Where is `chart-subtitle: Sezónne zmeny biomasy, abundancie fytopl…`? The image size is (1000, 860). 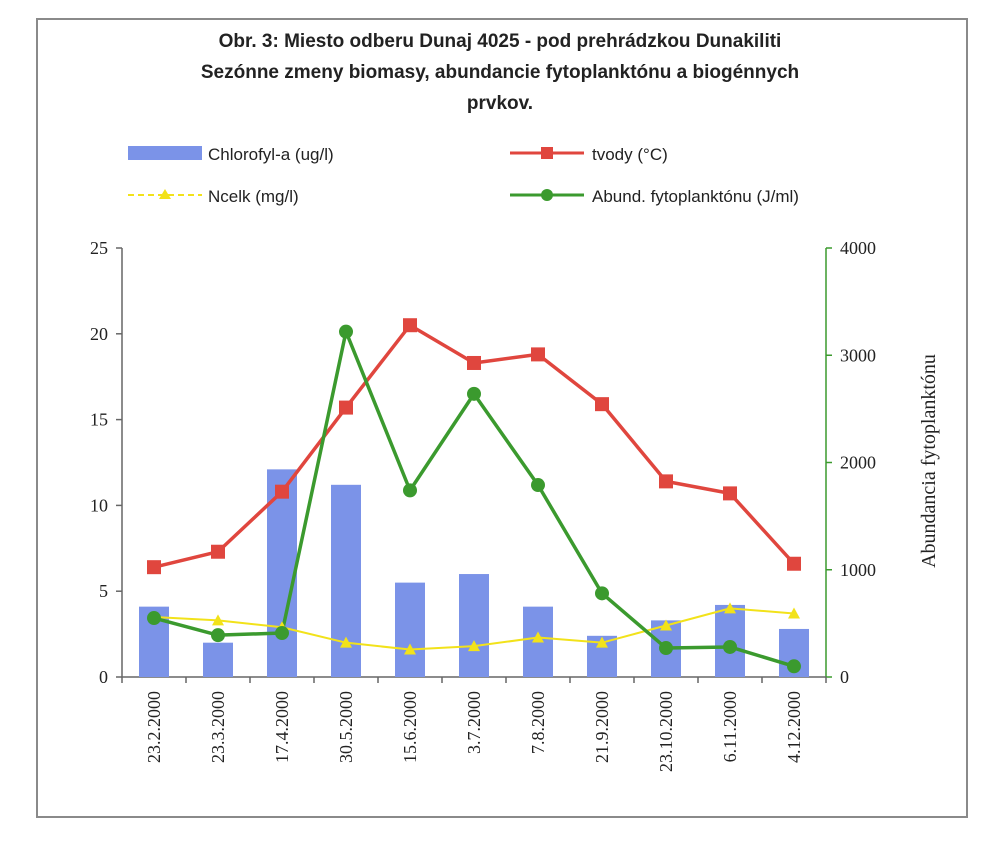 chart-subtitle: Sezónne zmeny biomasy, abundancie fytopl… is located at coordinates (500, 72).